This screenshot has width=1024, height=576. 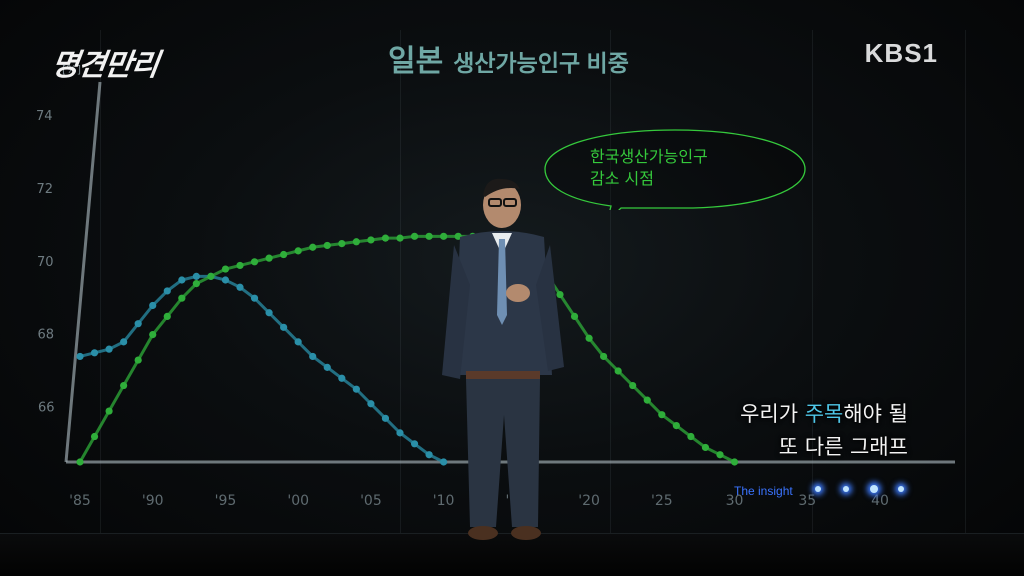 What do you see at coordinates (512, 554) in the screenshot?
I see `stage-floor` at bounding box center [512, 554].